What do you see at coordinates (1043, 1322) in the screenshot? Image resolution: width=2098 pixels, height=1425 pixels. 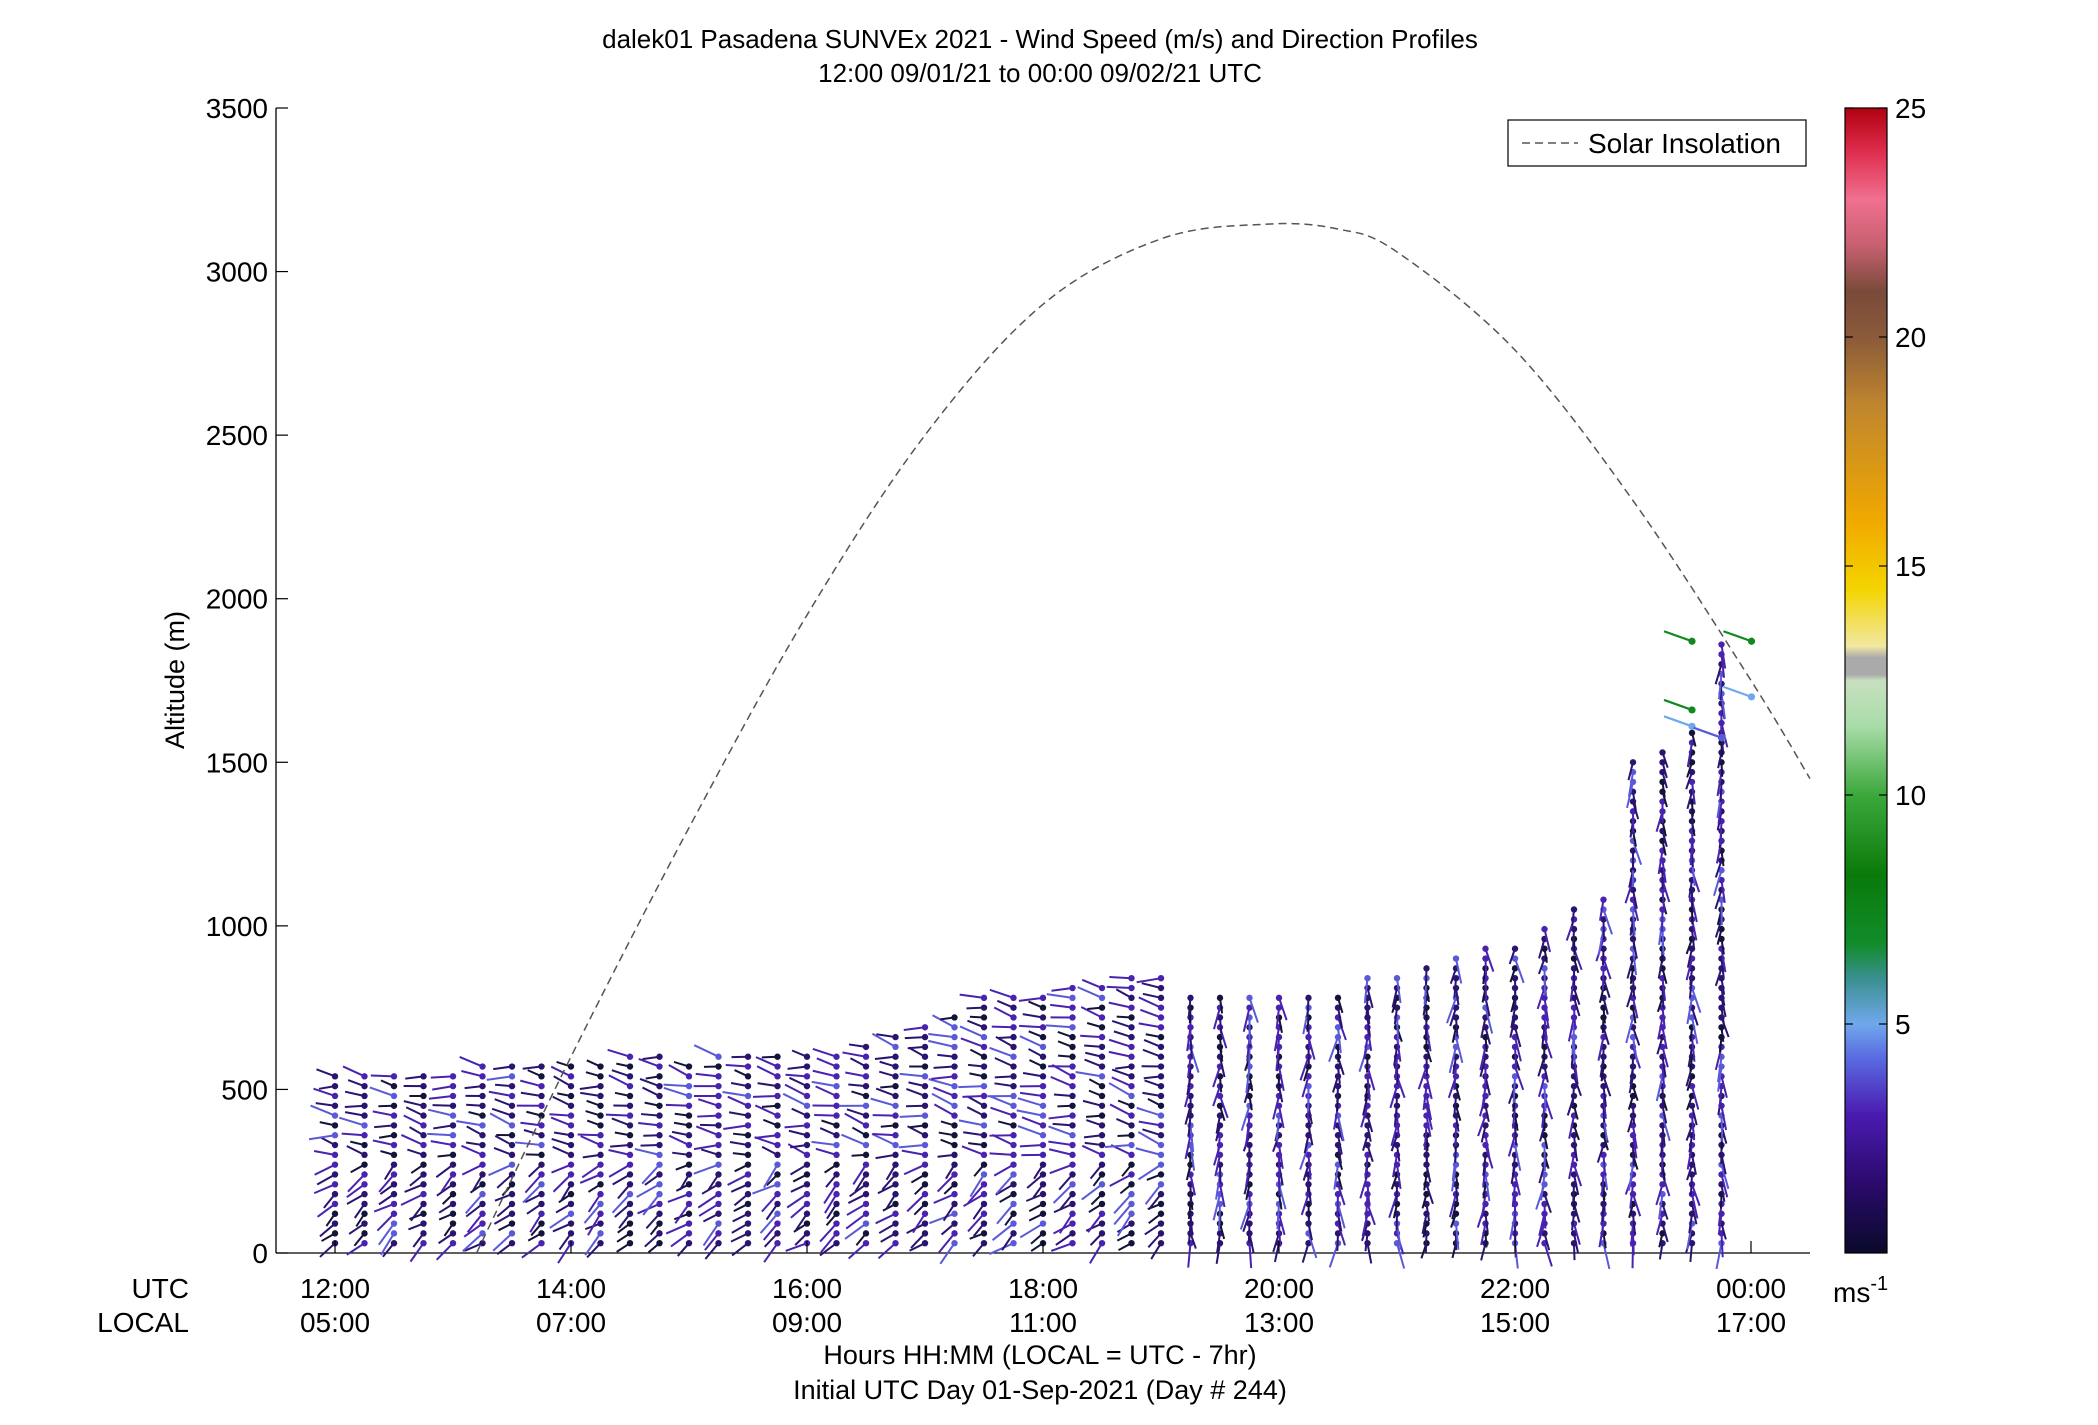 I see `x-tick-label-local-3: 11:00` at bounding box center [1043, 1322].